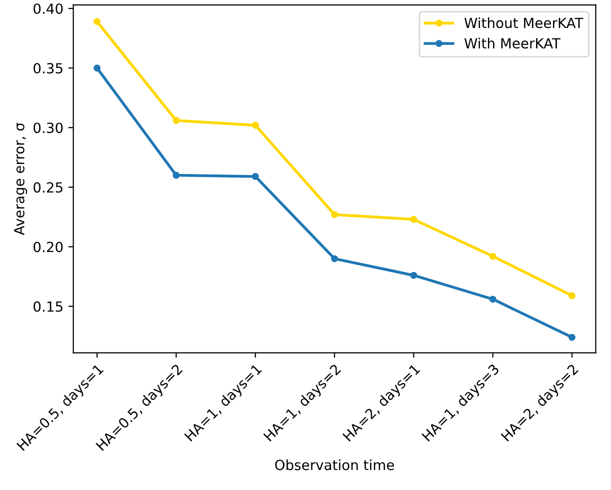 This screenshot has height=490, width=611. I want to click on y-tick-label: 0.30, so click(48, 128).